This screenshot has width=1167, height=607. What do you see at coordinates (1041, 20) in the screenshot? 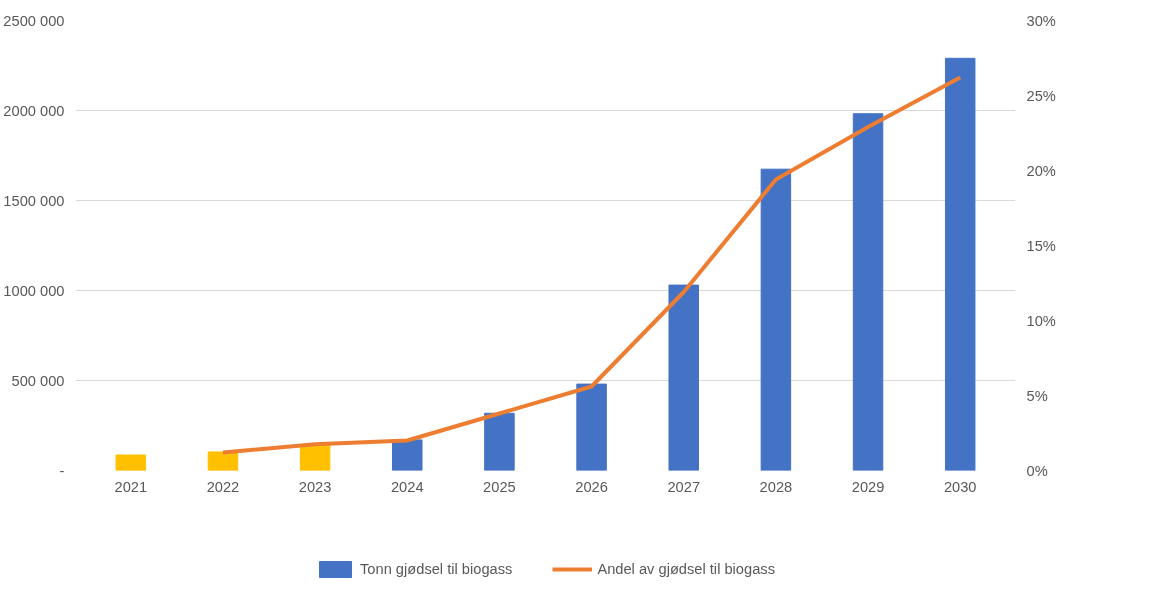
I see `y2-tick-label: 30%` at bounding box center [1041, 20].